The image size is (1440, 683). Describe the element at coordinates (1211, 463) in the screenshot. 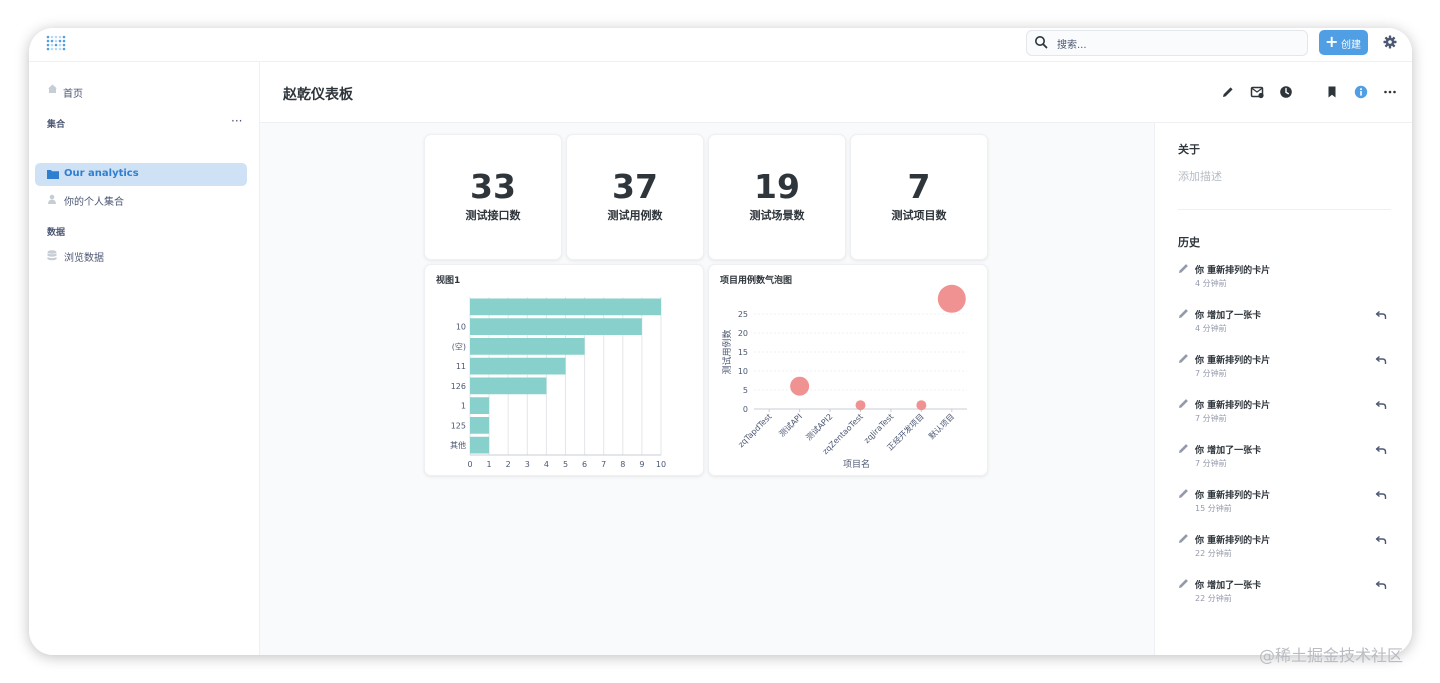

I see `history-time: 7 分钟前` at that location.